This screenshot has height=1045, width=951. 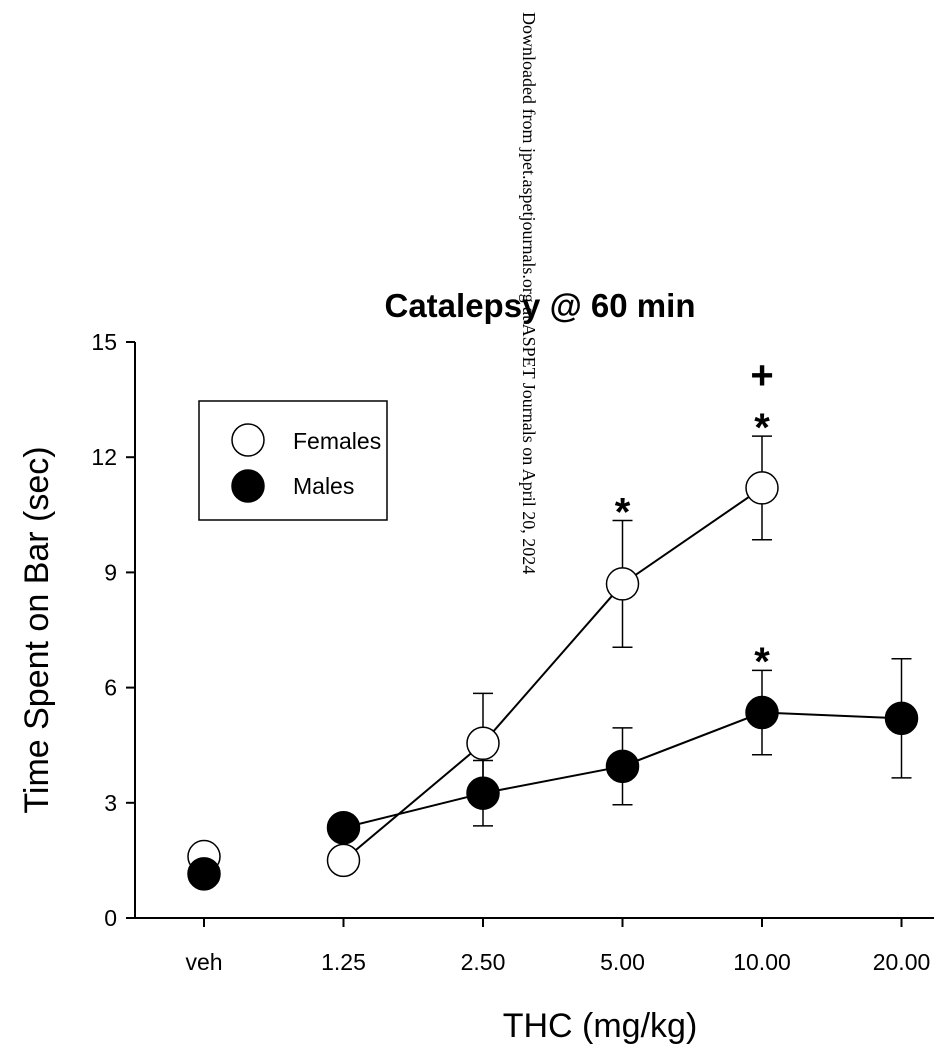 What do you see at coordinates (483, 962) in the screenshot?
I see `x-tick-label: 2.50` at bounding box center [483, 962].